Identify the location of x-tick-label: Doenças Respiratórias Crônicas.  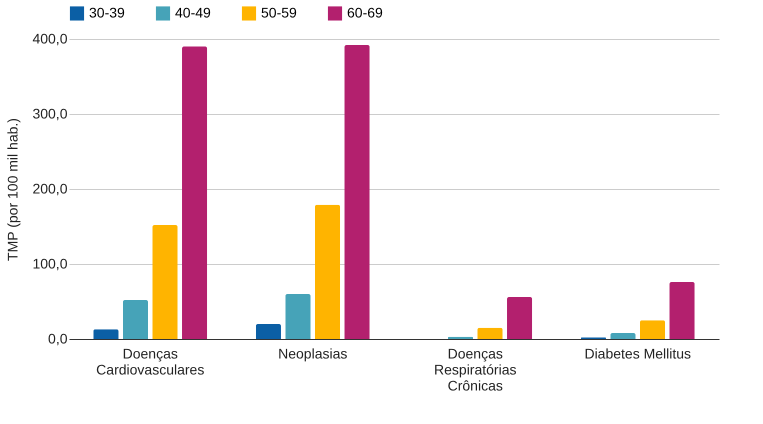
(475, 370).